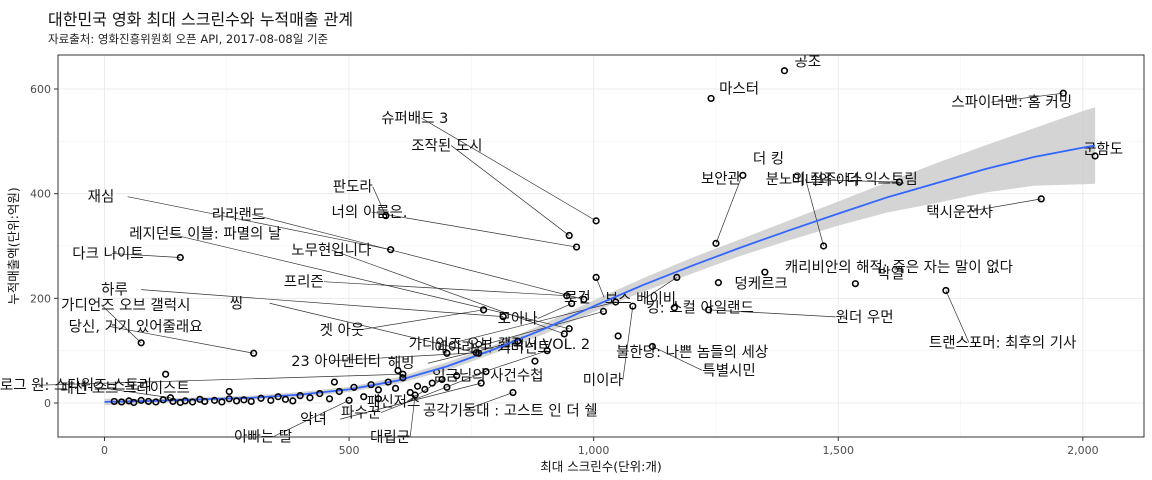  I want to click on y-tick-label: 400, so click(40, 194).